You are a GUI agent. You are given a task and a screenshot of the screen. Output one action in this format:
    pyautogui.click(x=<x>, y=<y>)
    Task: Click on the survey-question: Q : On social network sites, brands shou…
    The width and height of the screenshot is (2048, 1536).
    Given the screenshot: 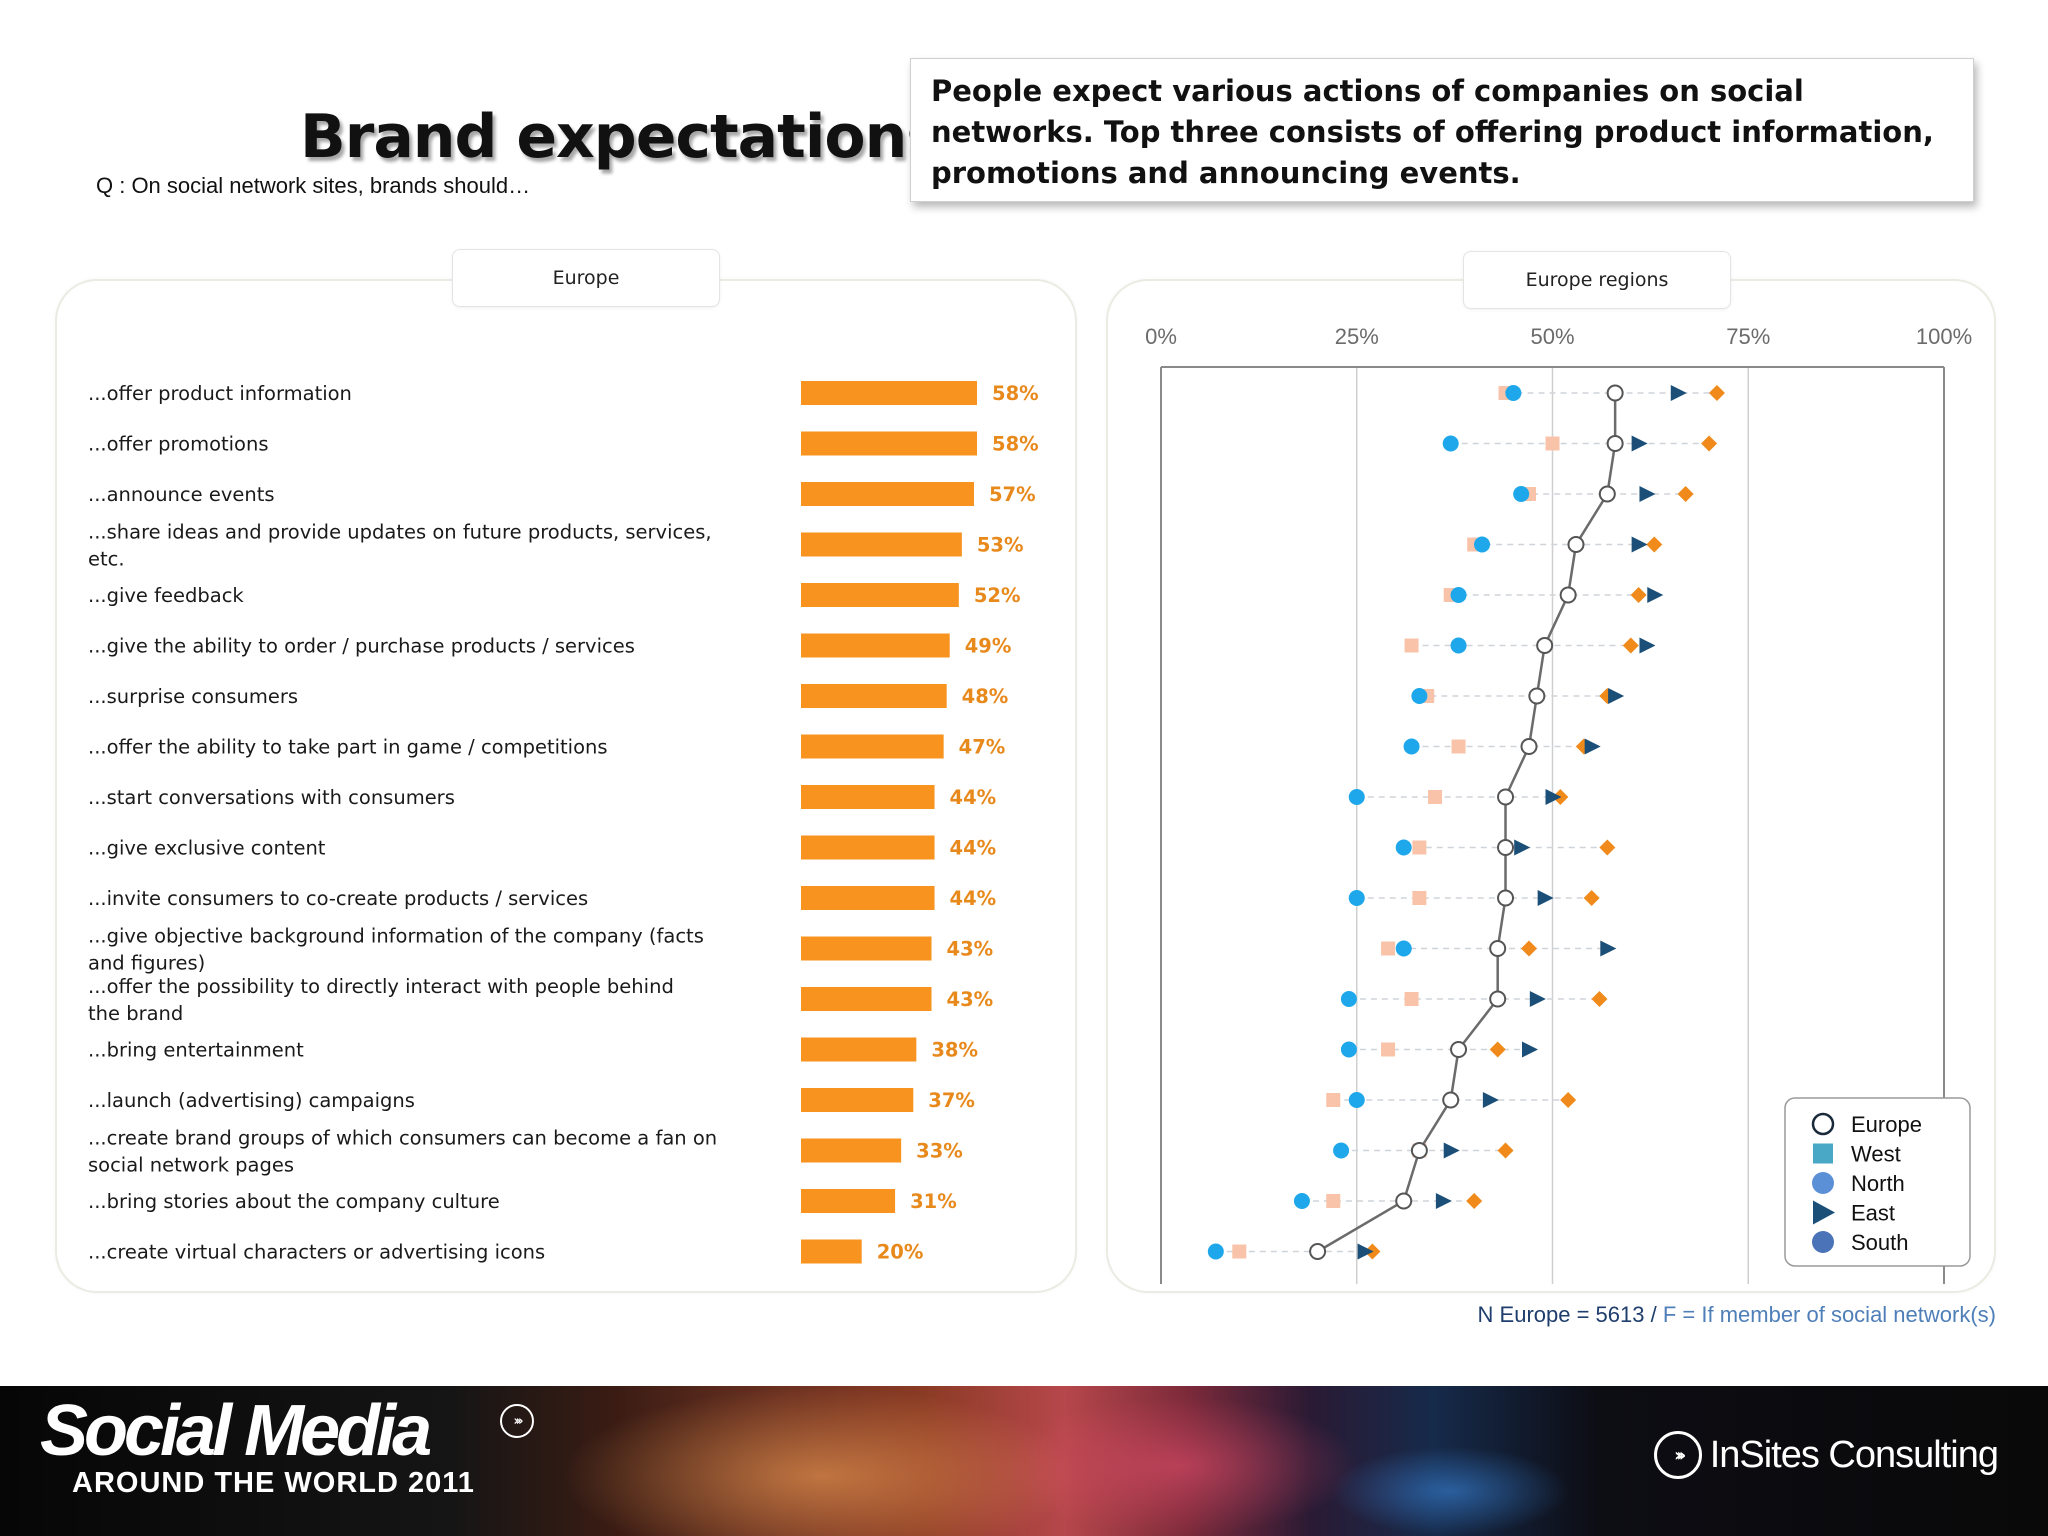 What is the action you would take?
    pyautogui.click(x=313, y=185)
    